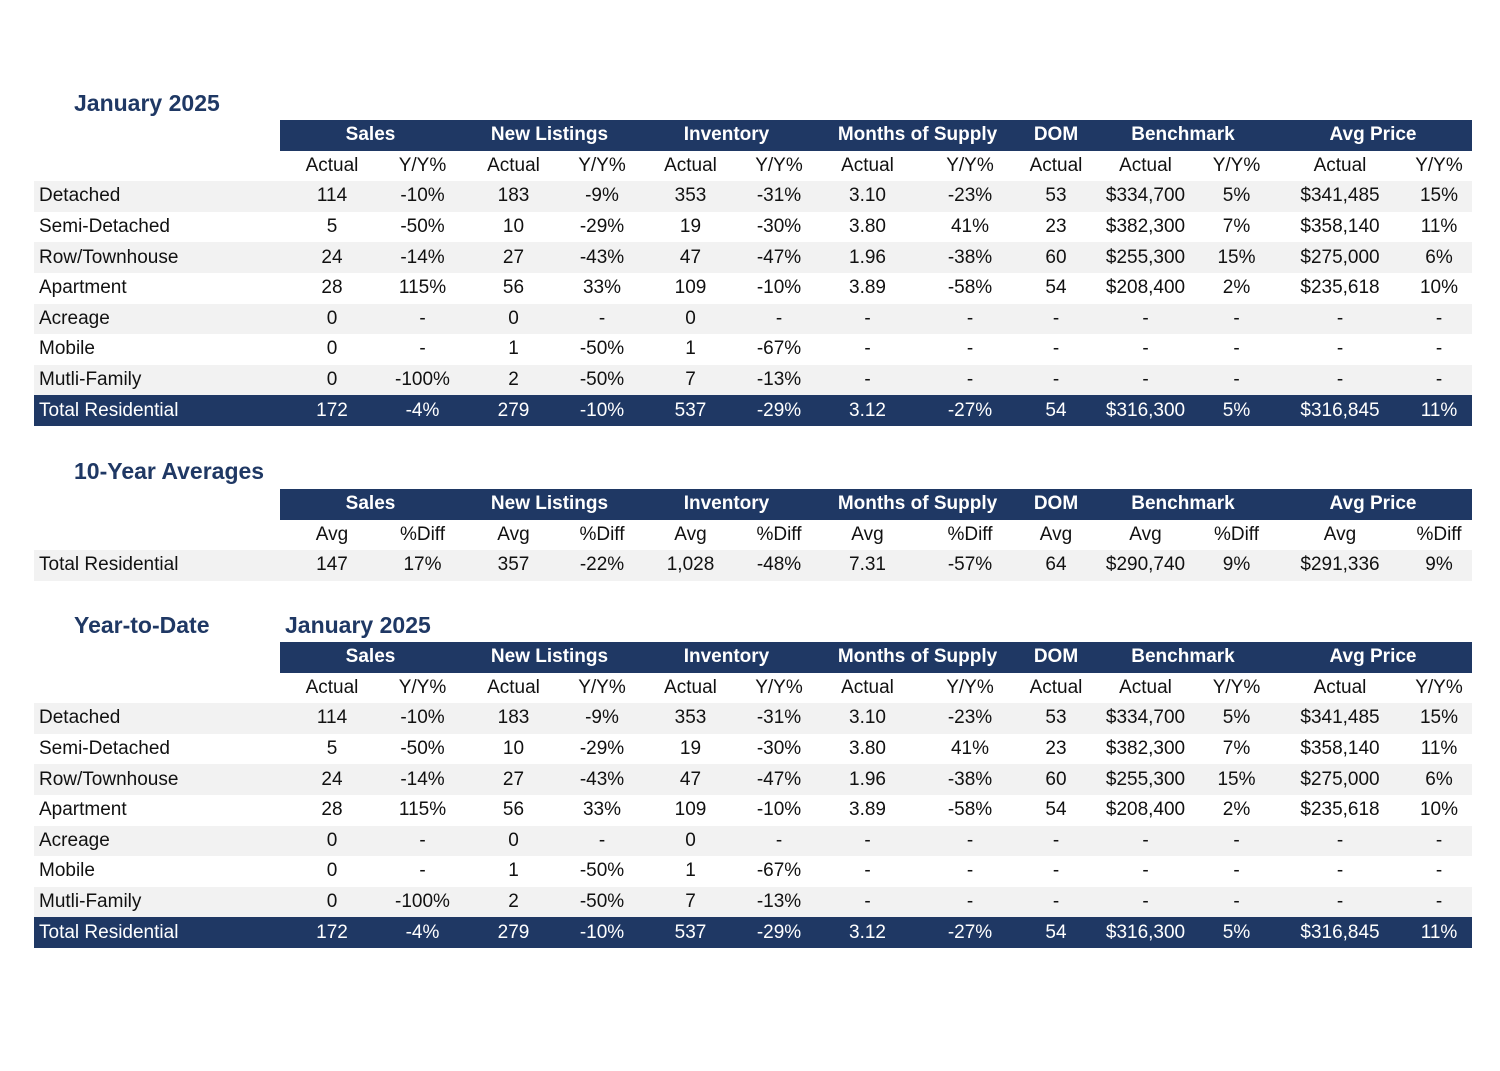  What do you see at coordinates (1056, 749) in the screenshot?
I see `cell-value: 23` at bounding box center [1056, 749].